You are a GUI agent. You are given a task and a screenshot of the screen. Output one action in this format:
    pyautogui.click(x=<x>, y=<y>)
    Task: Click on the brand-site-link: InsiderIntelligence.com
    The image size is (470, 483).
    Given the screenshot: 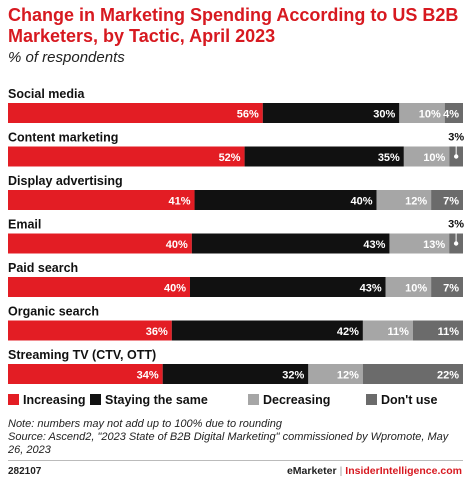 What is the action you would take?
    pyautogui.click(x=403, y=471)
    